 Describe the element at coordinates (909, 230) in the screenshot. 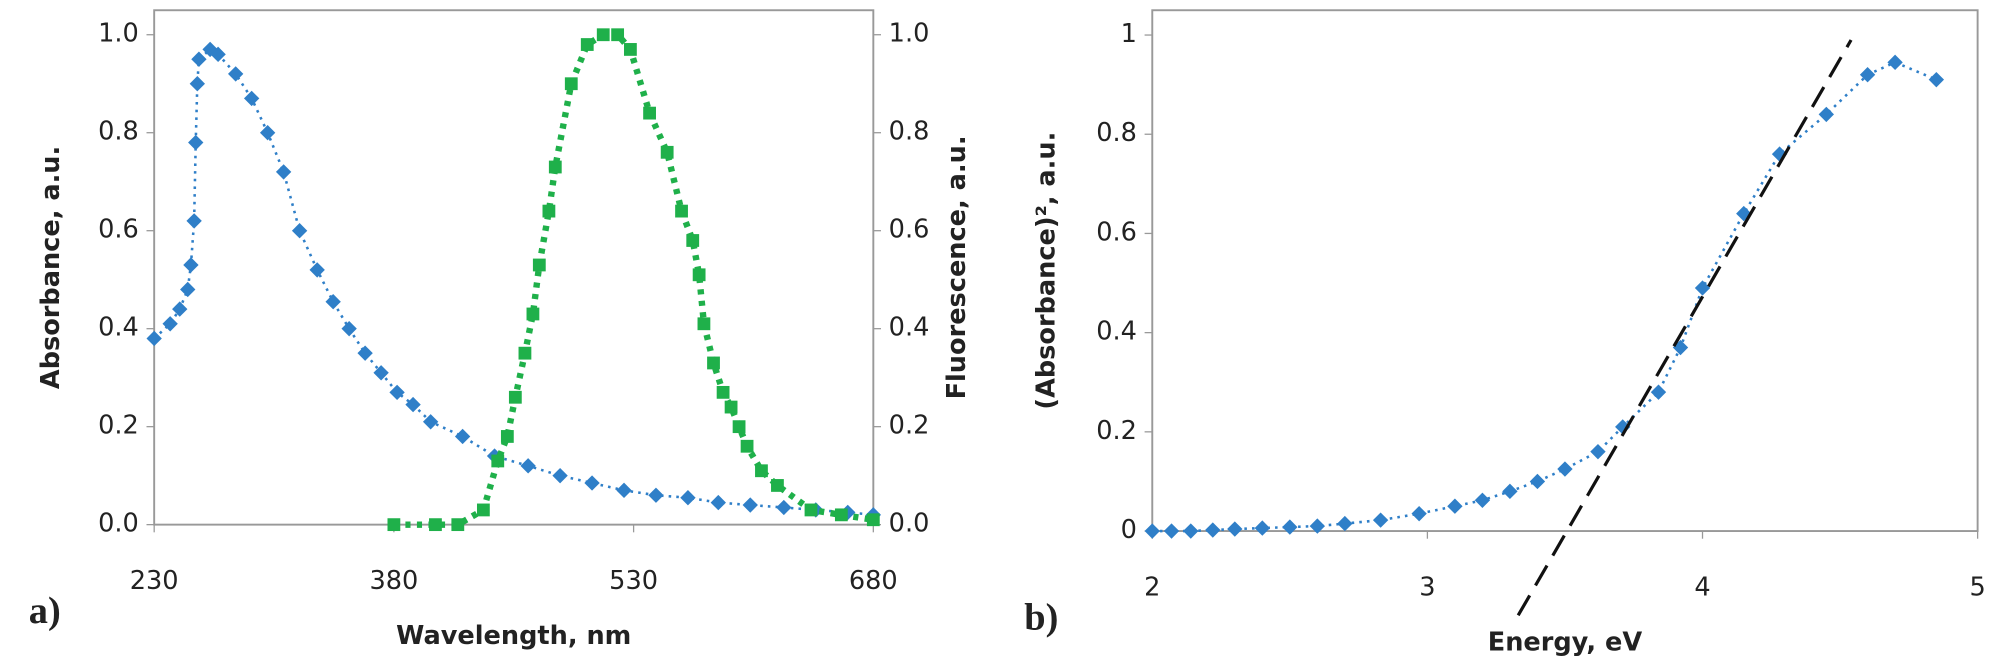

I see `y2-tick-label: 0.6` at that location.